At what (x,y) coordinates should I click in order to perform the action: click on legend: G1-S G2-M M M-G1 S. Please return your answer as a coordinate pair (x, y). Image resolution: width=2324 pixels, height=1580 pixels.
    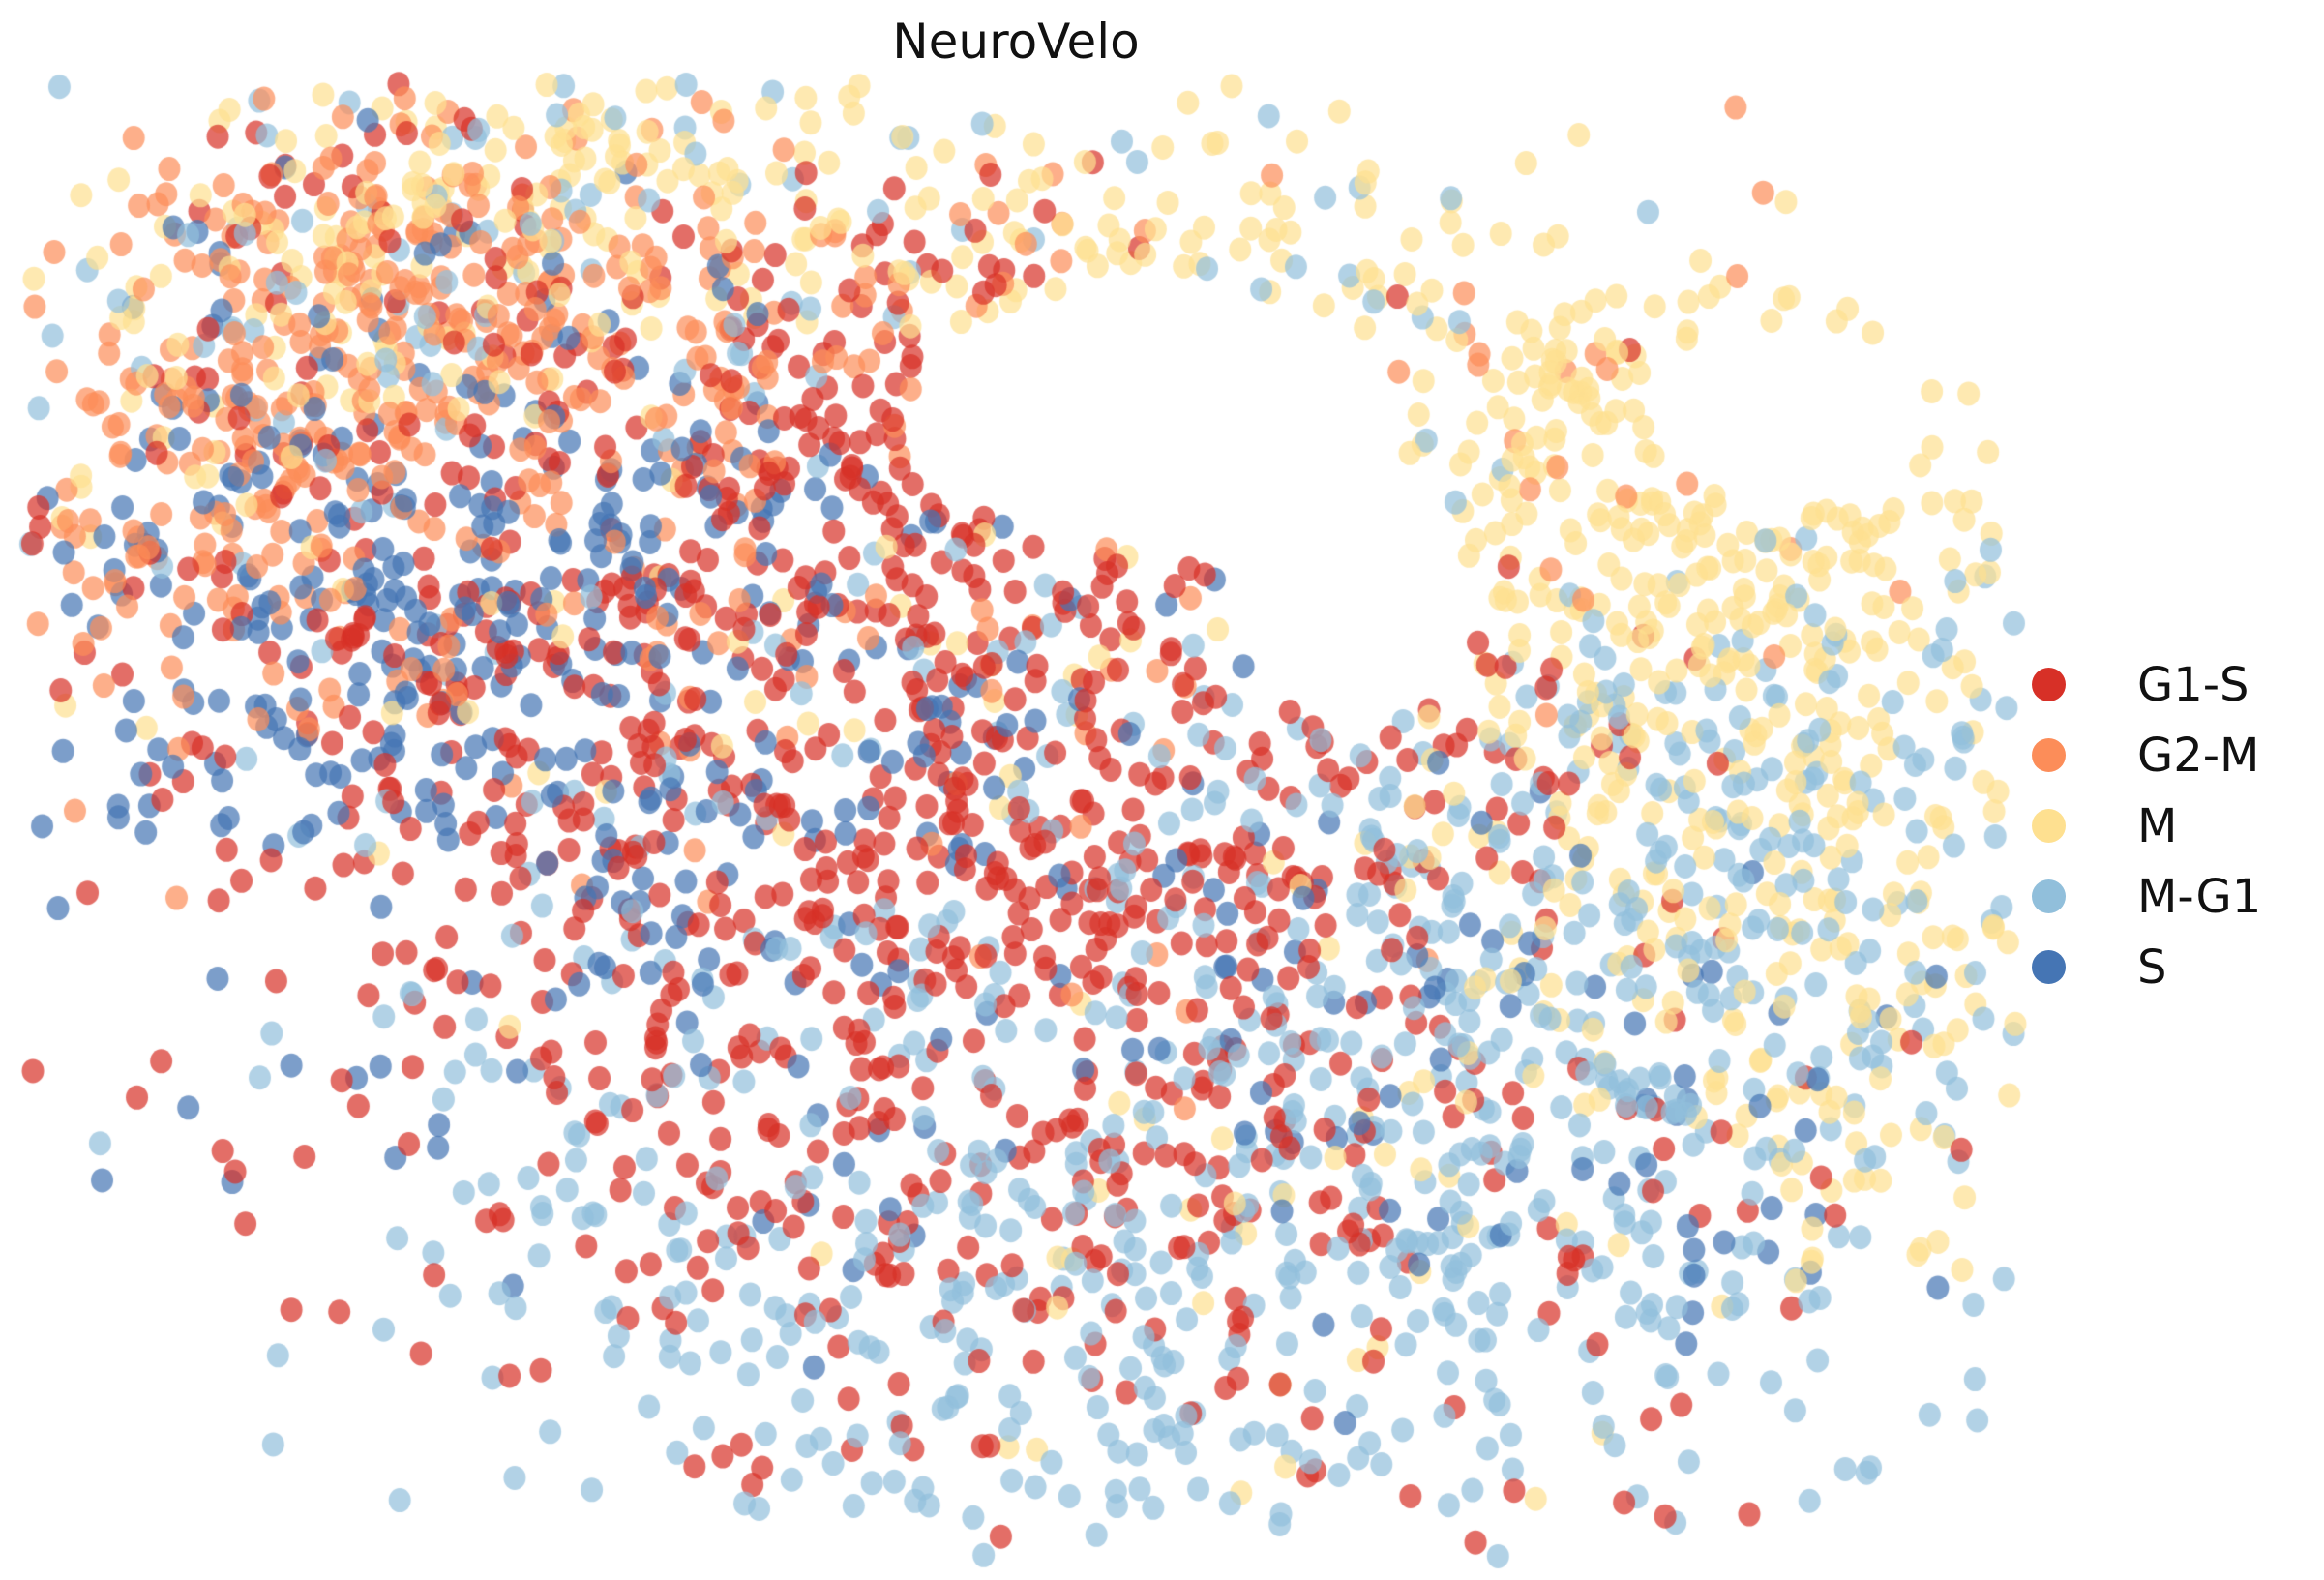
    Looking at the image, I should click on (2146, 825).